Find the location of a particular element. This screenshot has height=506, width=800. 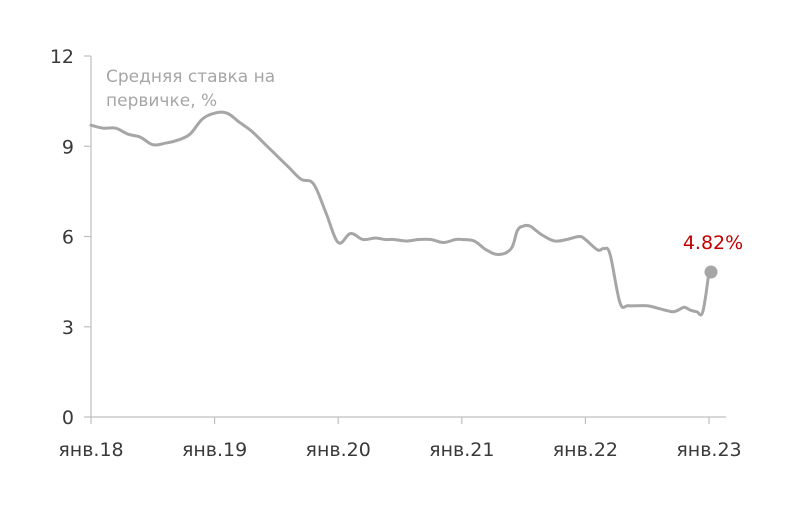

x-tick-label: янв.19 is located at coordinates (214, 450).